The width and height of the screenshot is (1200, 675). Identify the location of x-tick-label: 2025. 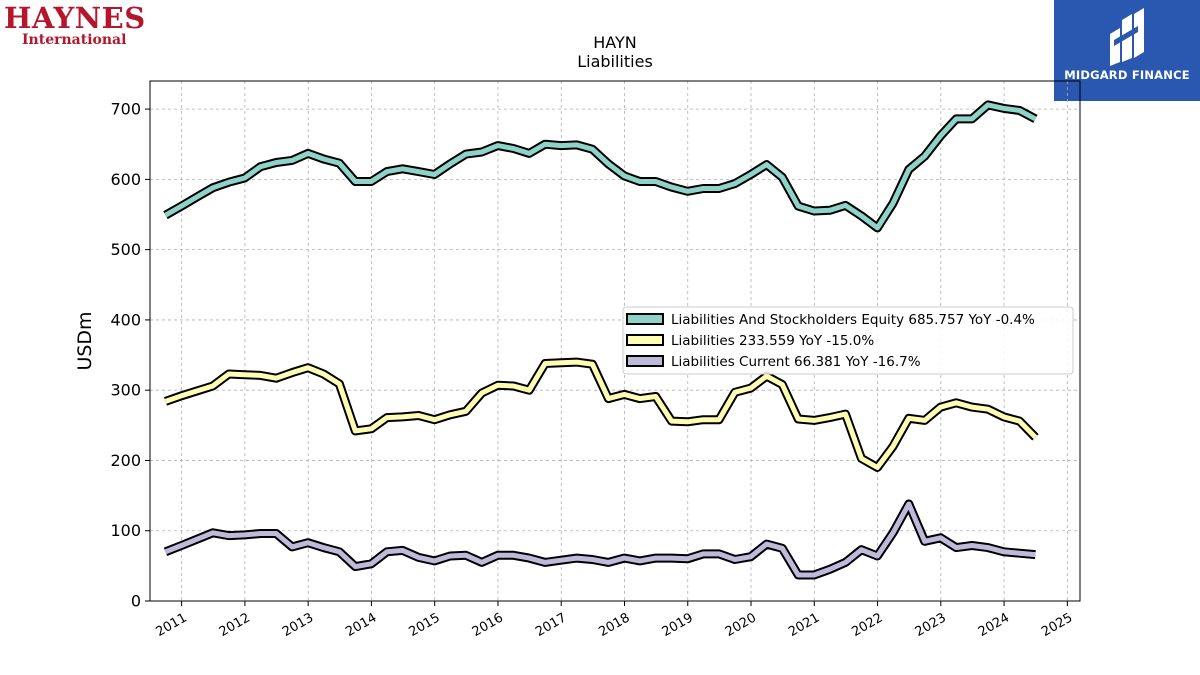
(1057, 625).